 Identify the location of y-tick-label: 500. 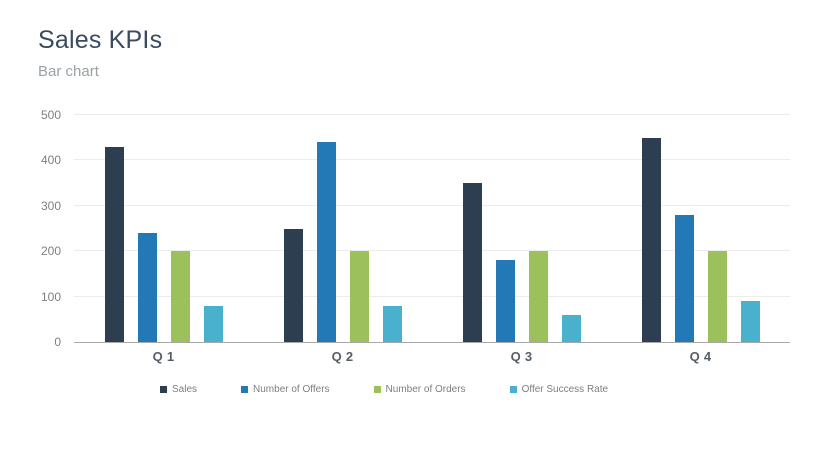
(50, 115).